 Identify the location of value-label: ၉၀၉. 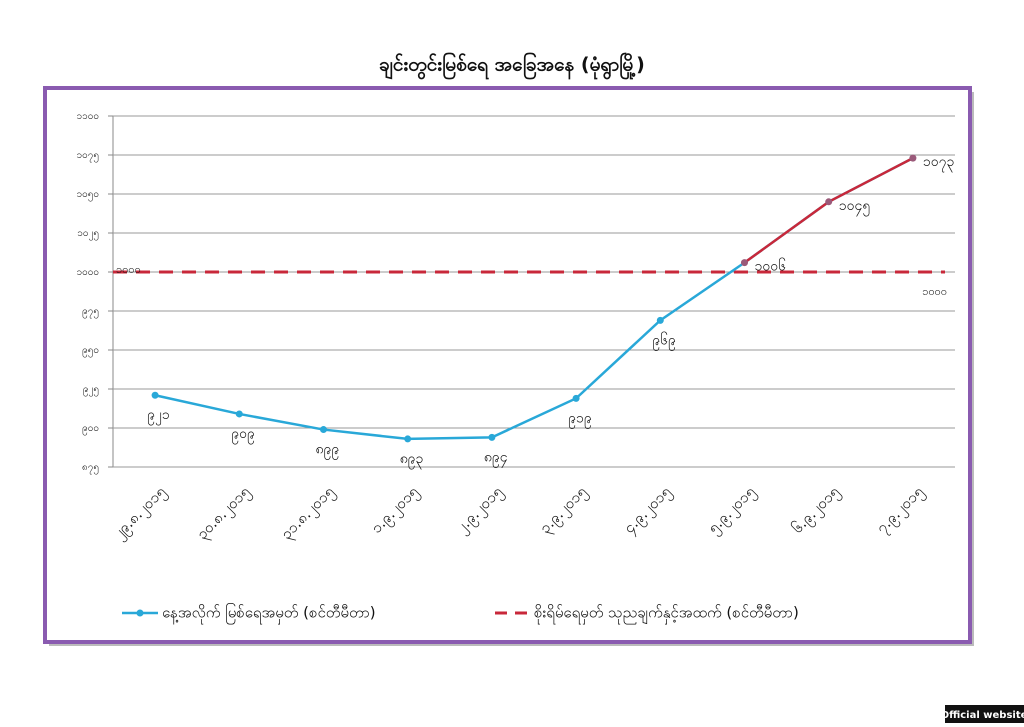
(243, 435).